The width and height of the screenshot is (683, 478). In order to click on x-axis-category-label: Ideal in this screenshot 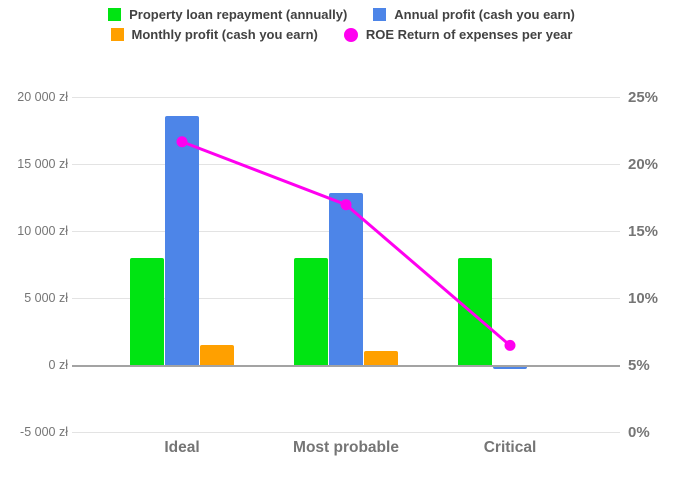, I will do `click(182, 447)`.